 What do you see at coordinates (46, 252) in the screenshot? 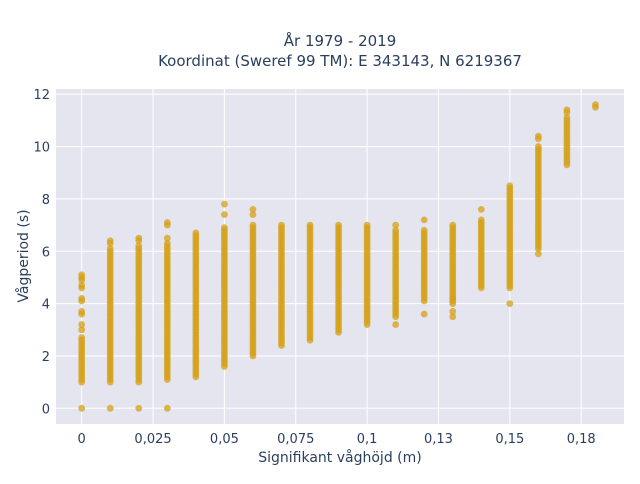
I see `y-tick-label: 6` at bounding box center [46, 252].